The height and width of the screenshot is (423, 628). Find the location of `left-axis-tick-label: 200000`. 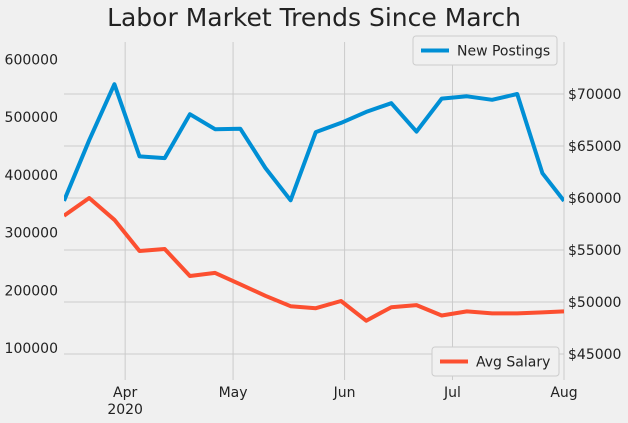

left-axis-tick-label: 200000 is located at coordinates (31, 291).